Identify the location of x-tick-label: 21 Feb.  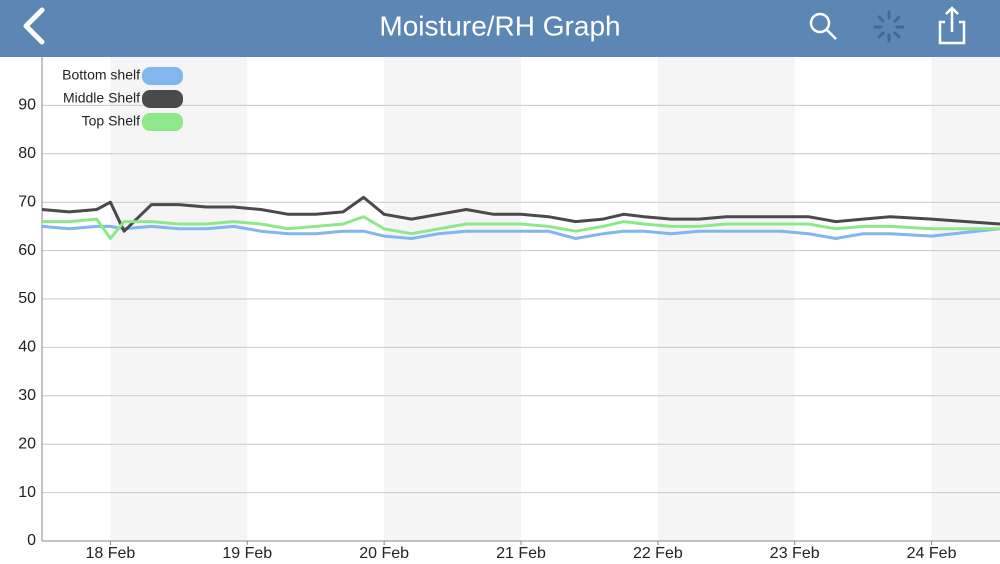
(521, 553).